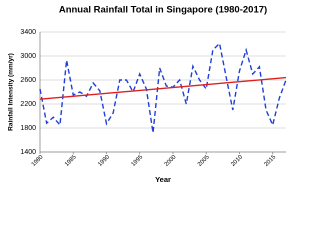  I want to click on x-tick-label: 2015, so click(271, 161).